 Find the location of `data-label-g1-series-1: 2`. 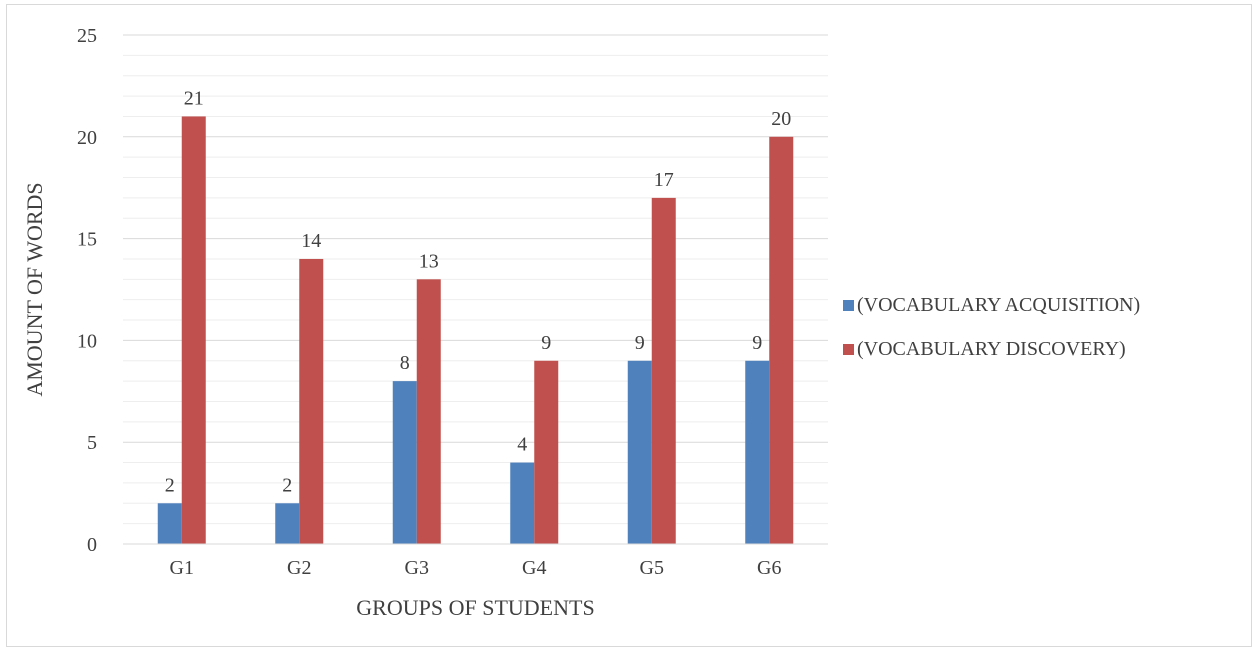

data-label-g1-series-1: 2 is located at coordinates (170, 485).